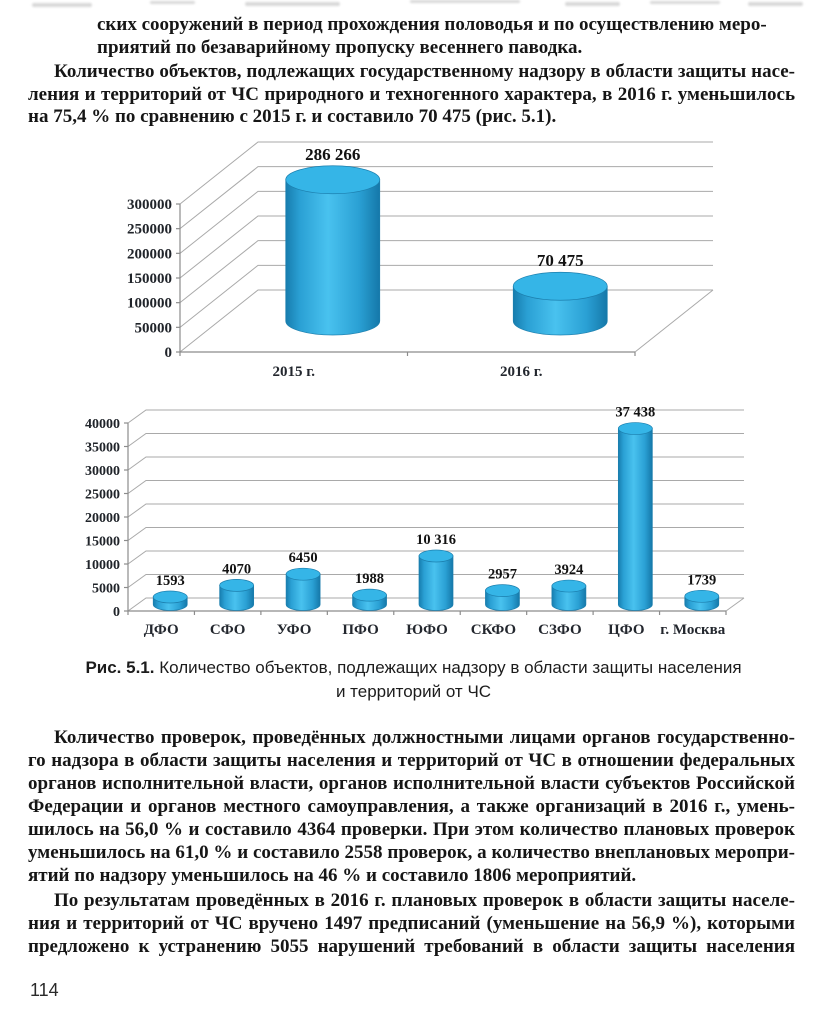  Describe the element at coordinates (569, 586) in the screenshot. I see `cylinder-bar: 3924` at that location.